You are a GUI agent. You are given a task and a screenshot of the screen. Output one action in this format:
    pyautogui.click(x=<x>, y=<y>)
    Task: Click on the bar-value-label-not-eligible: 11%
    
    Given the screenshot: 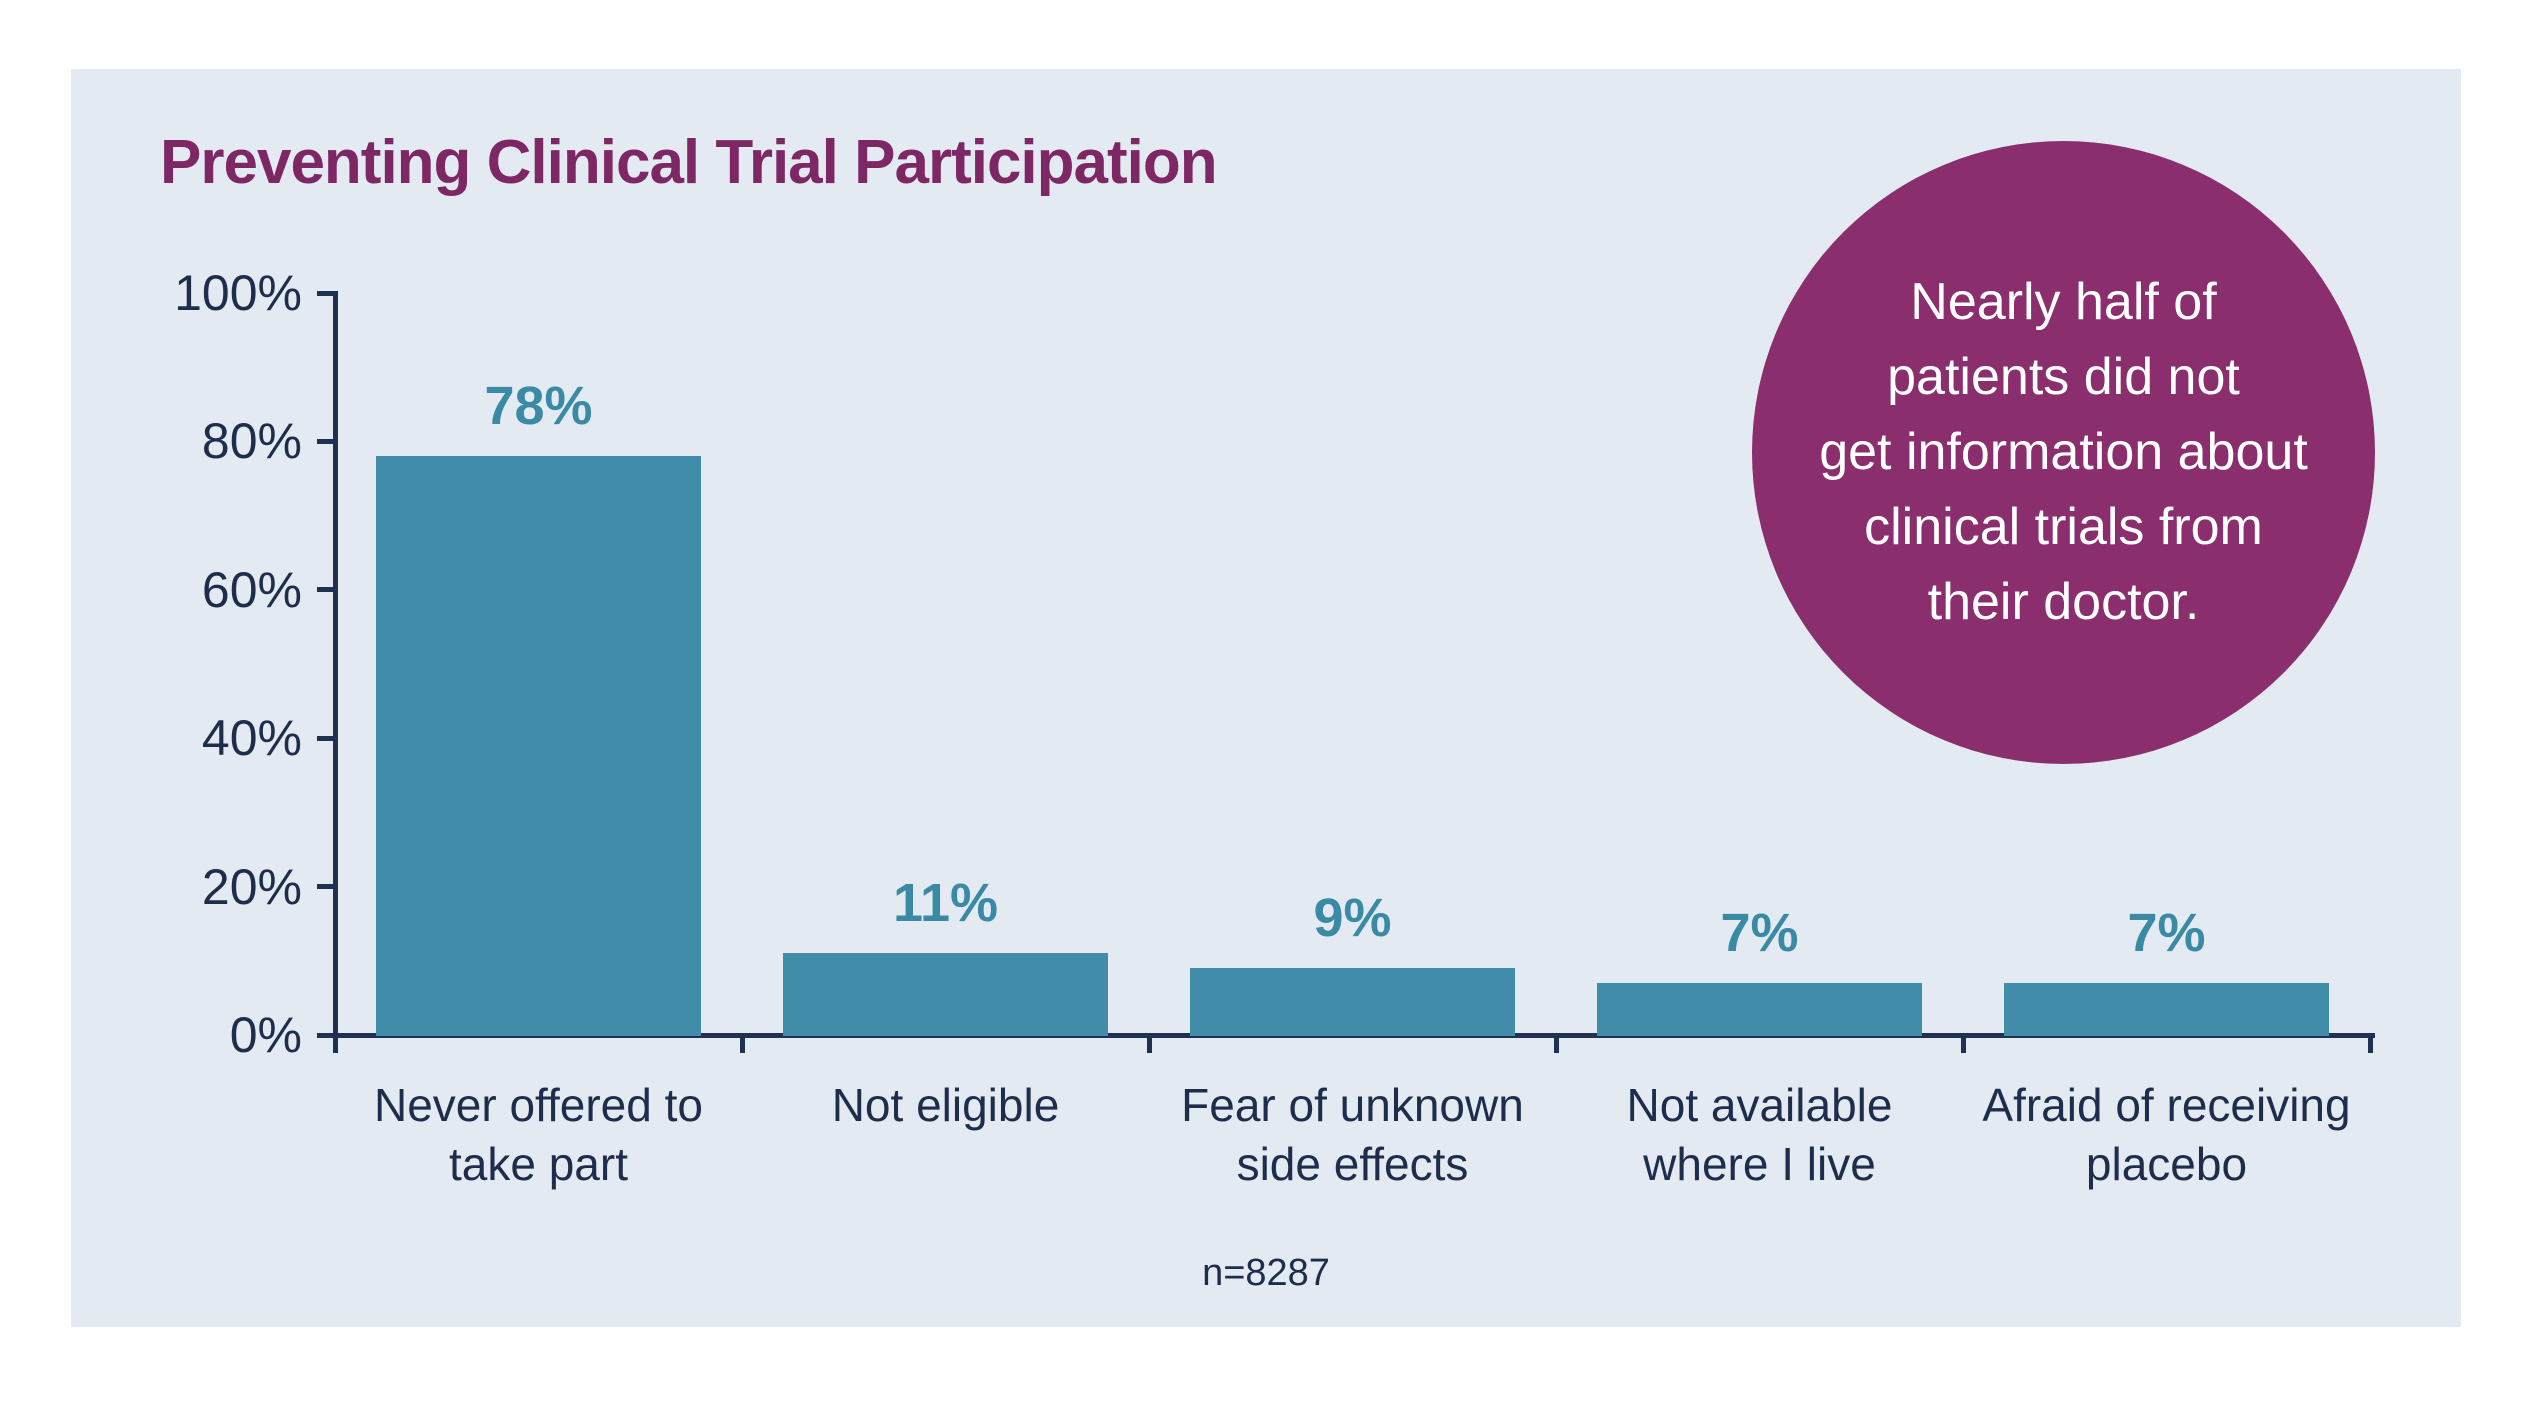 What is the action you would take?
    pyautogui.click(x=945, y=903)
    